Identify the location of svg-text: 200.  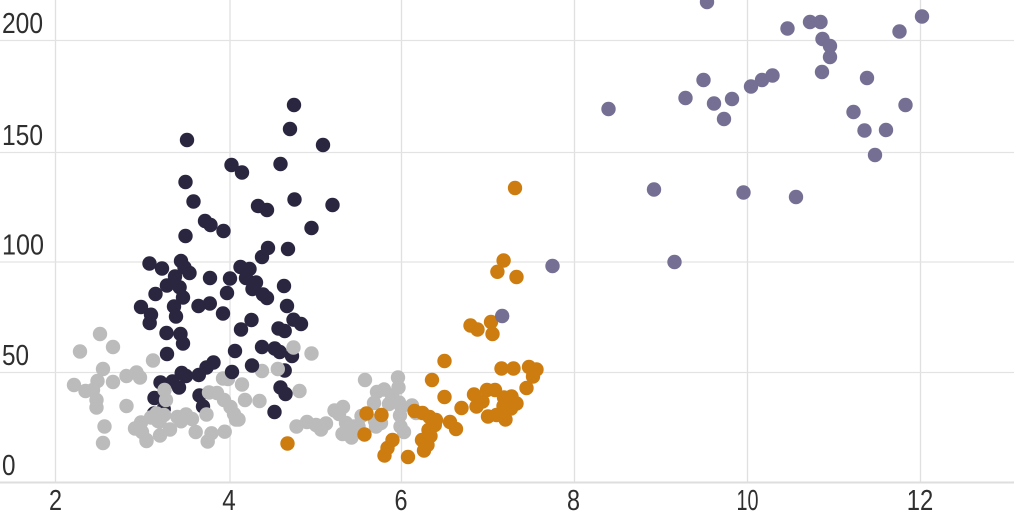
(22, 24).